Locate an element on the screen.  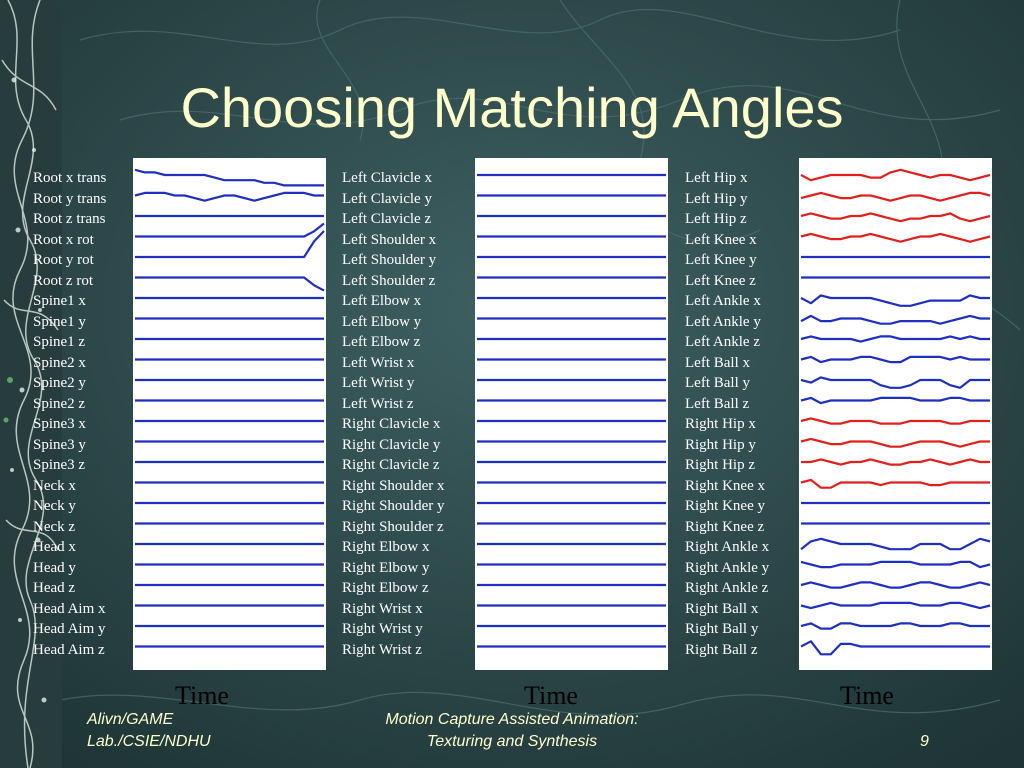
channel-label: Left Hip y is located at coordinates (716, 198).